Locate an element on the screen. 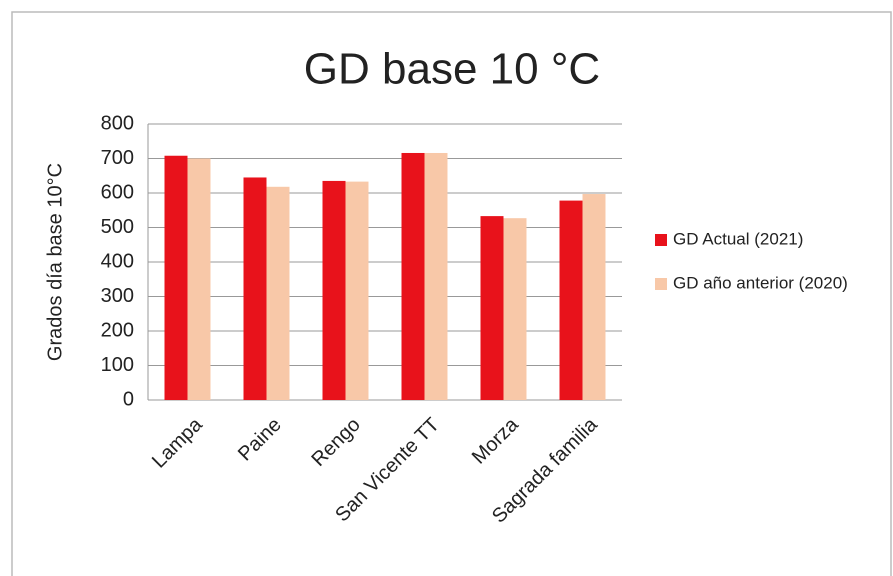 This screenshot has width=893, height=576. y-axis-label: Grados día base 10°C is located at coordinates (55, 262).